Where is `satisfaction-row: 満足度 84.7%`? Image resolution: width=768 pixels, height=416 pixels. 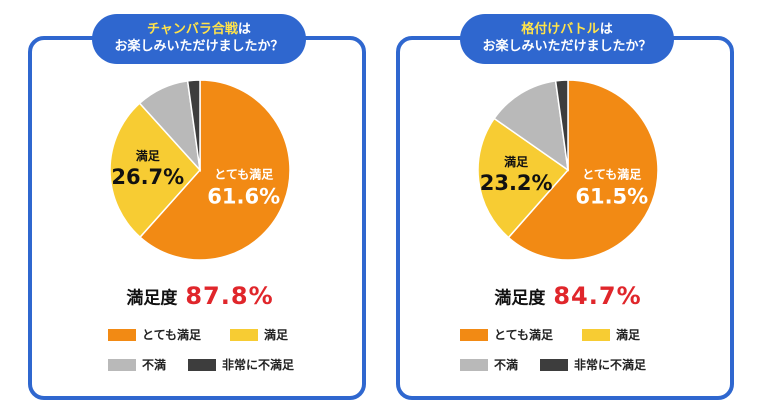
satisfaction-row: 満足度 84.7% is located at coordinates (568, 296).